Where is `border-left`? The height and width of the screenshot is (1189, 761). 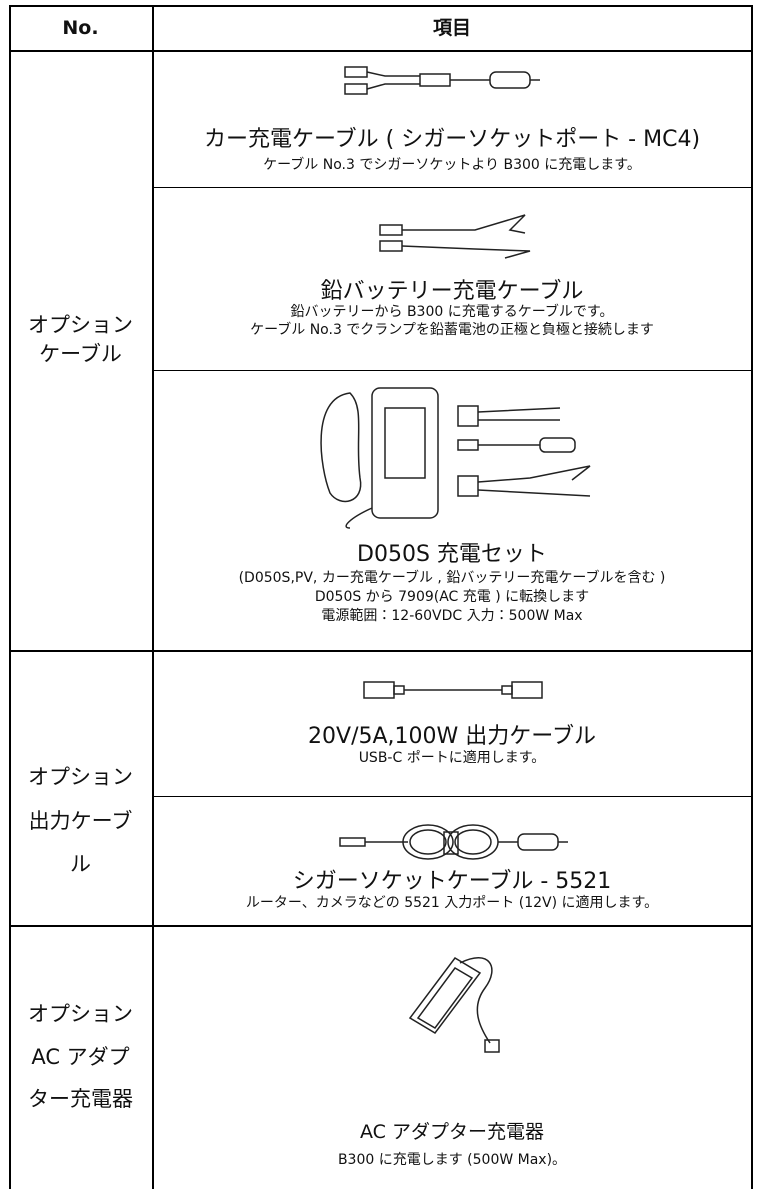 border-left is located at coordinates (10, 597).